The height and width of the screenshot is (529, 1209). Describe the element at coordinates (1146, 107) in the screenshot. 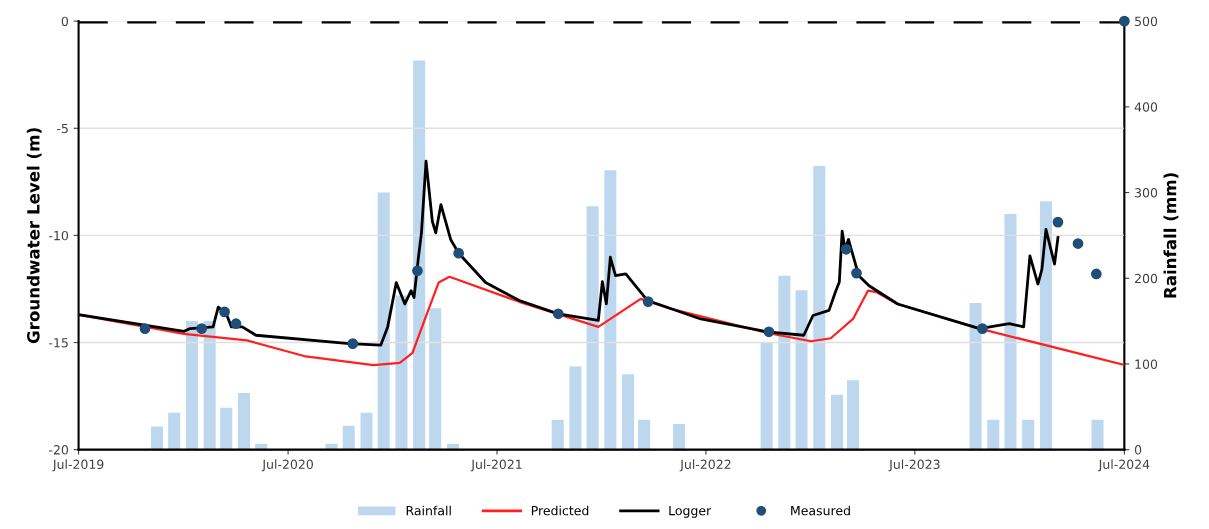

I see `y2-tick-label: 400` at that location.